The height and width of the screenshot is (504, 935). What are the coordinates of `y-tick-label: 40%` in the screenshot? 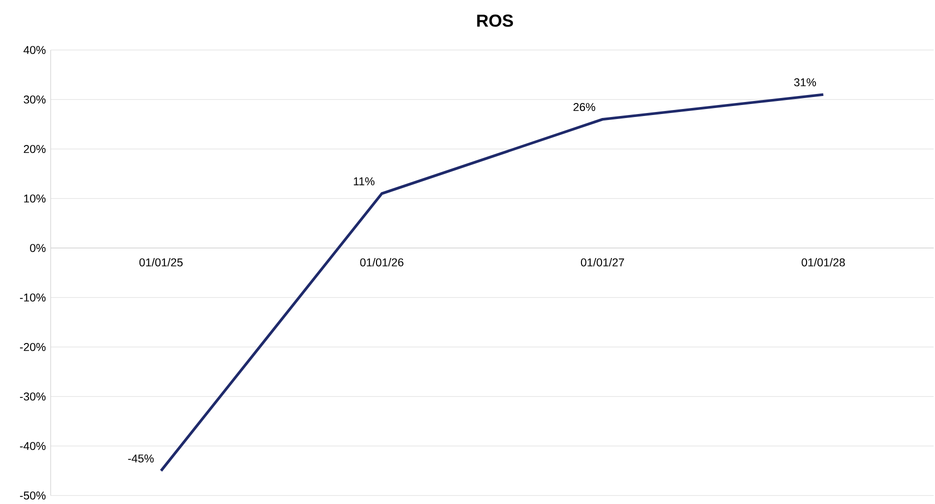 It's located at (35, 50).